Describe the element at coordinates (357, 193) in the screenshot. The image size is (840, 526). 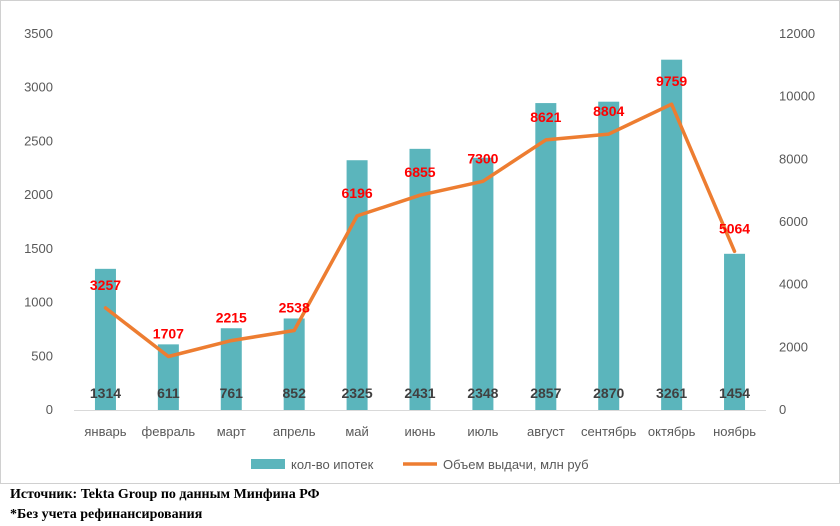
I see `line-value-label: 6196` at that location.